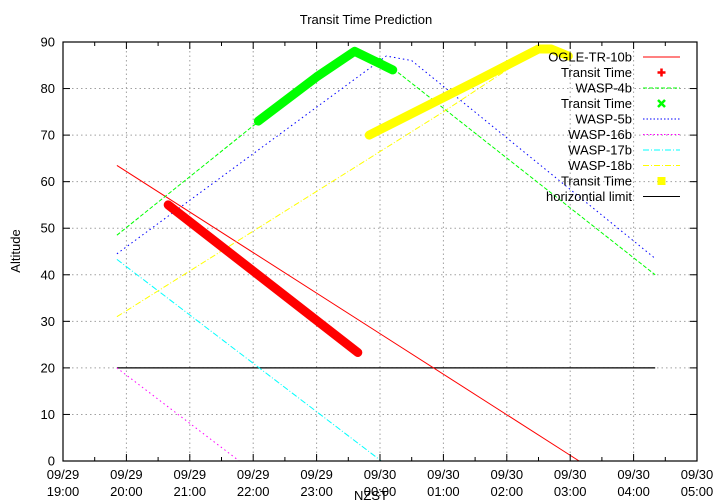 Image resolution: width=720 pixels, height=504 pixels. What do you see at coordinates (589, 196) in the screenshot?
I see `legend-label: horizontial limit` at bounding box center [589, 196].